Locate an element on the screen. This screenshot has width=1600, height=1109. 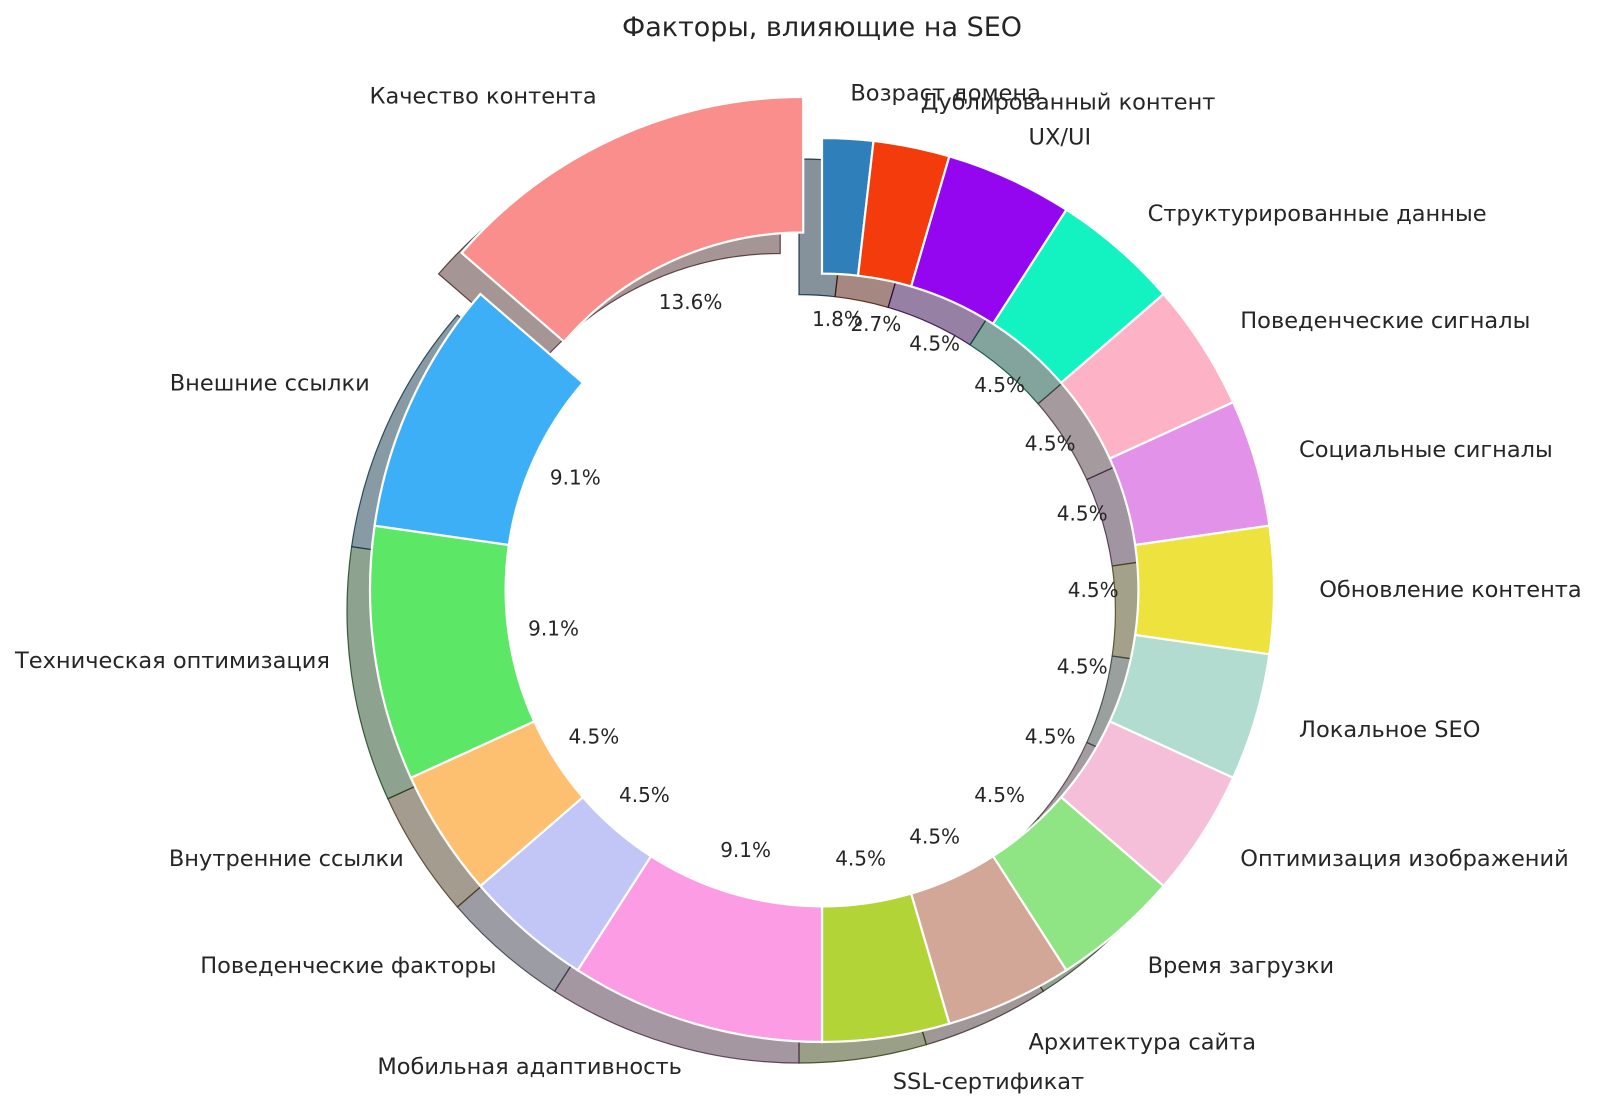
percent-label-16: 9.1% is located at coordinates (575, 477).